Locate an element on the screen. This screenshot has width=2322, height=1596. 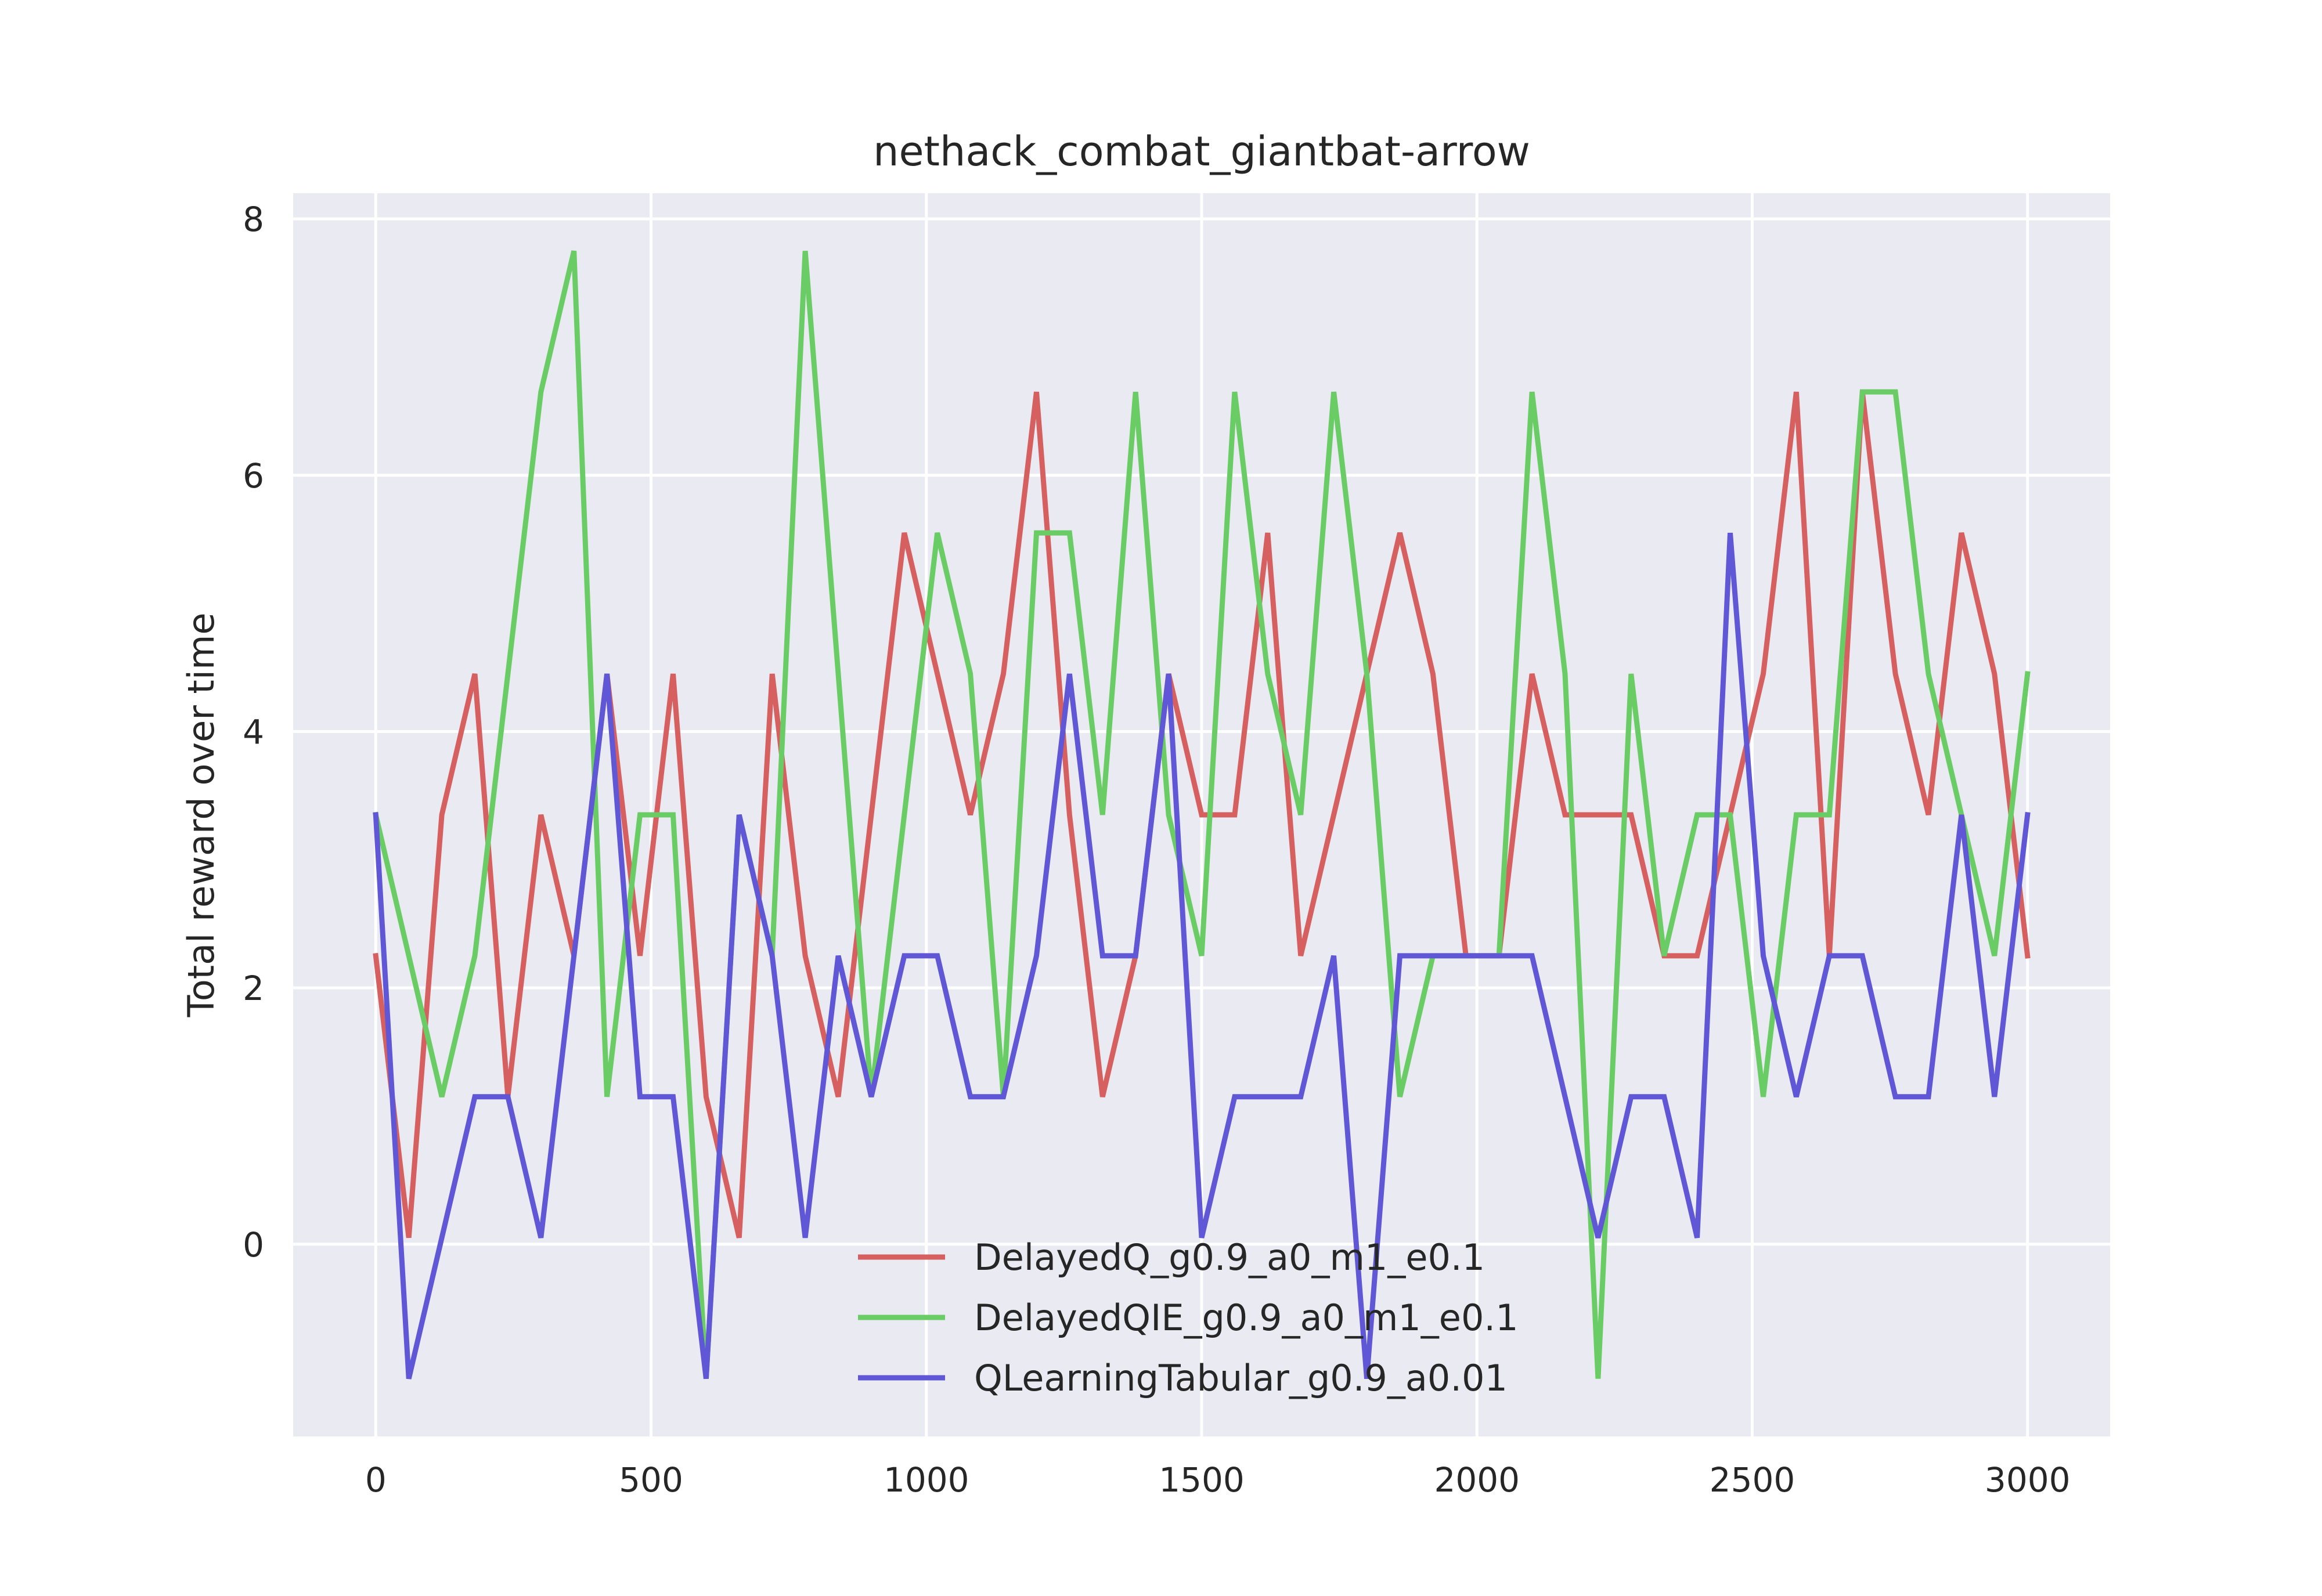
y-tick-label: 0 is located at coordinates (254, 1245).